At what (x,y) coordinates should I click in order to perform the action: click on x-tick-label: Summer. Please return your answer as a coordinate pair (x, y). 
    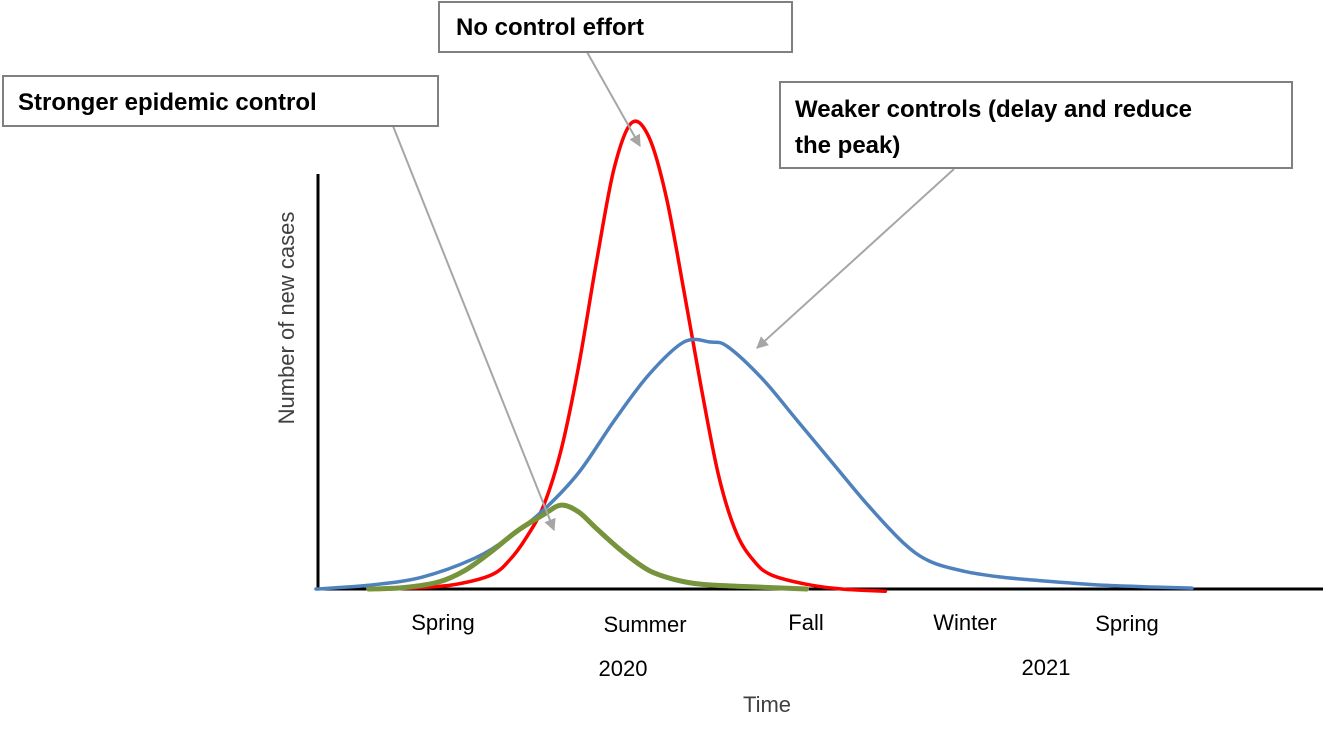
    Looking at the image, I should click on (644, 624).